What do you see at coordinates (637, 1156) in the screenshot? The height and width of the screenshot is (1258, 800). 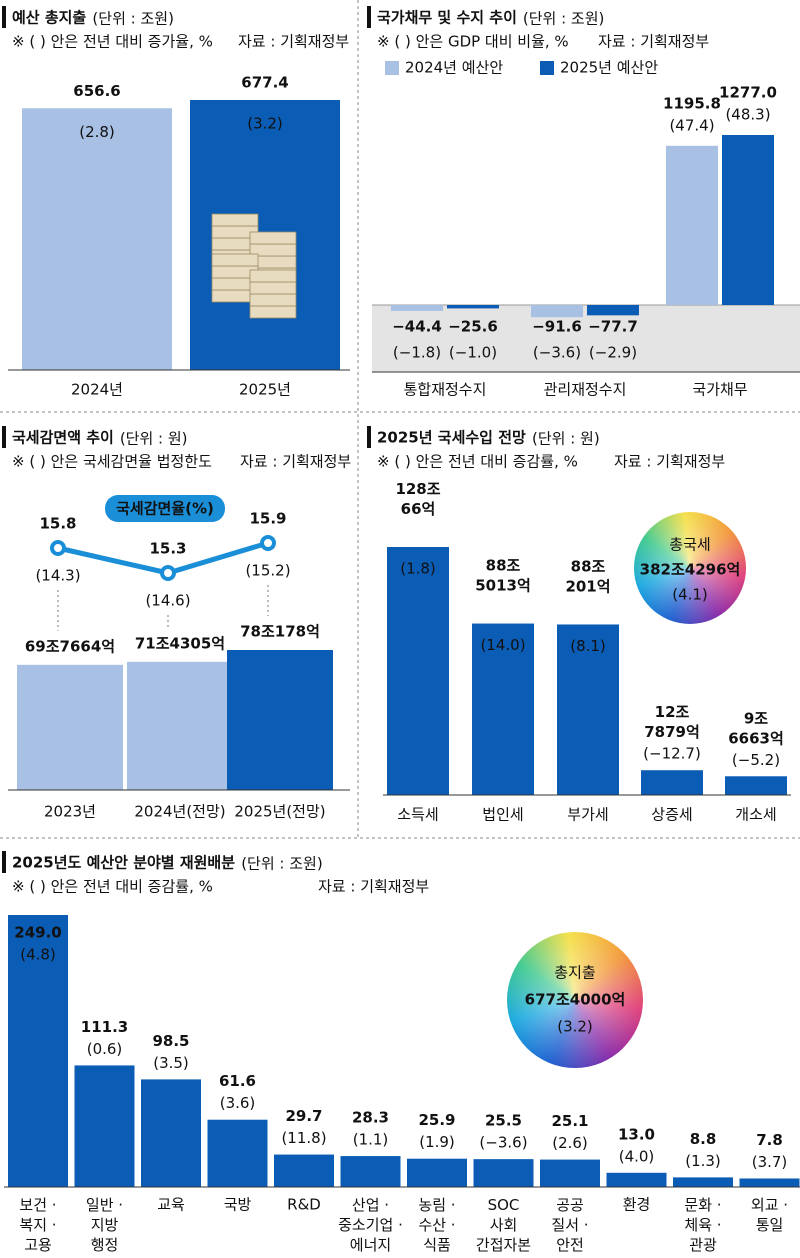 I see `rate-label: (4.0)` at bounding box center [637, 1156].